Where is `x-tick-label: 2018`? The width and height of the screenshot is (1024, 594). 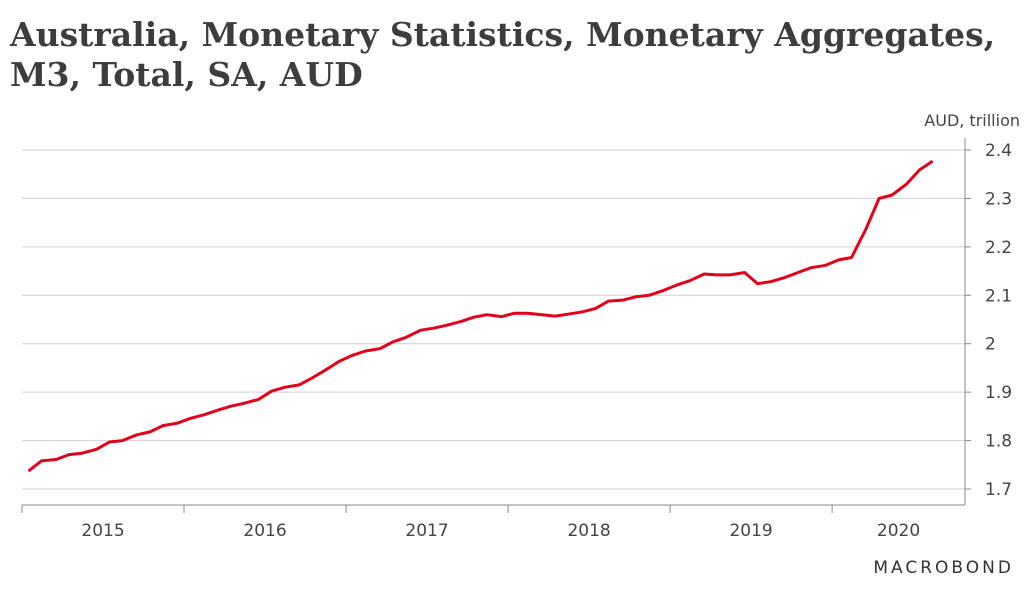 x-tick-label: 2018 is located at coordinates (588, 531).